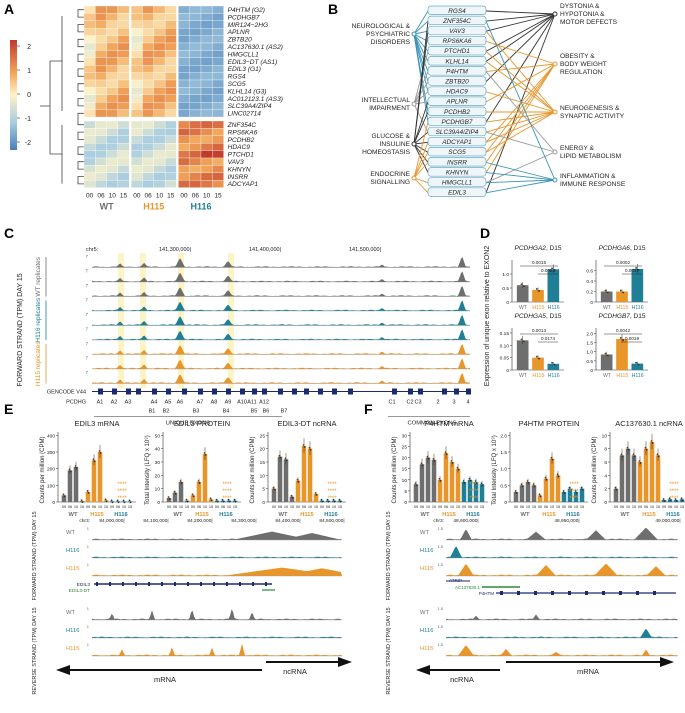 The height and width of the screenshot is (713, 685). What do you see at coordinates (468, 587) in the screenshot?
I see `gene-name: AC137630.1` at bounding box center [468, 587].